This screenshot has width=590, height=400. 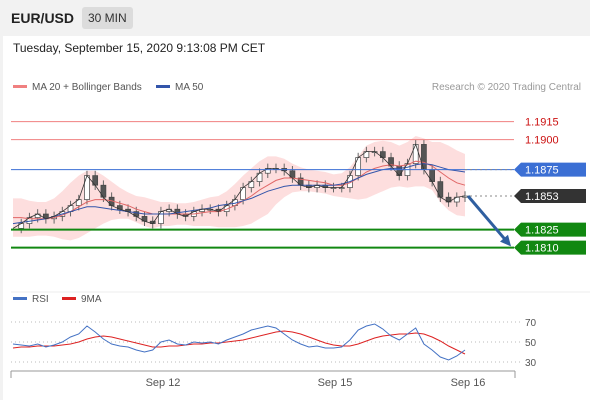 What do you see at coordinates (20, 86) in the screenshot?
I see `legend-swatch-bb` at bounding box center [20, 86].